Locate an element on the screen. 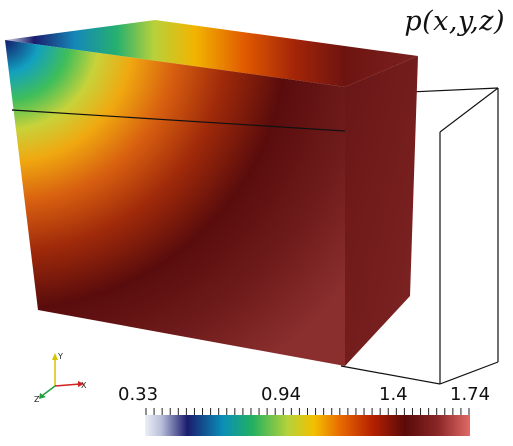 This screenshot has width=513, height=446. z-axis-arrowhead is located at coordinates (42, 396).